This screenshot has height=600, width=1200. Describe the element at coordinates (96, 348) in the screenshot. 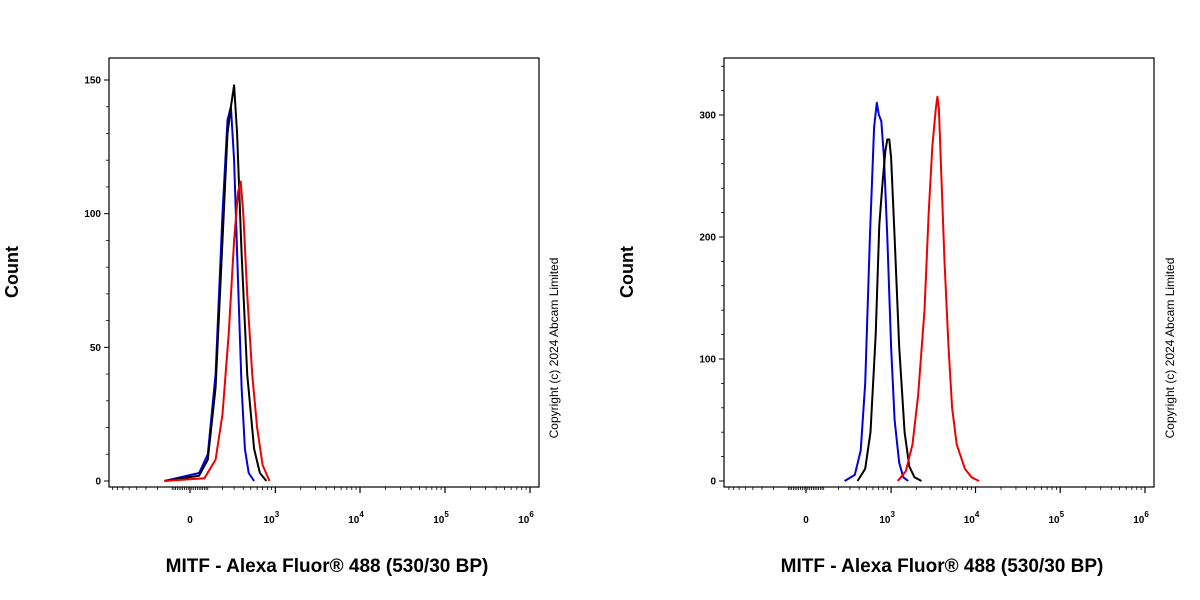

I see `y-tick-label: 50` at that location.